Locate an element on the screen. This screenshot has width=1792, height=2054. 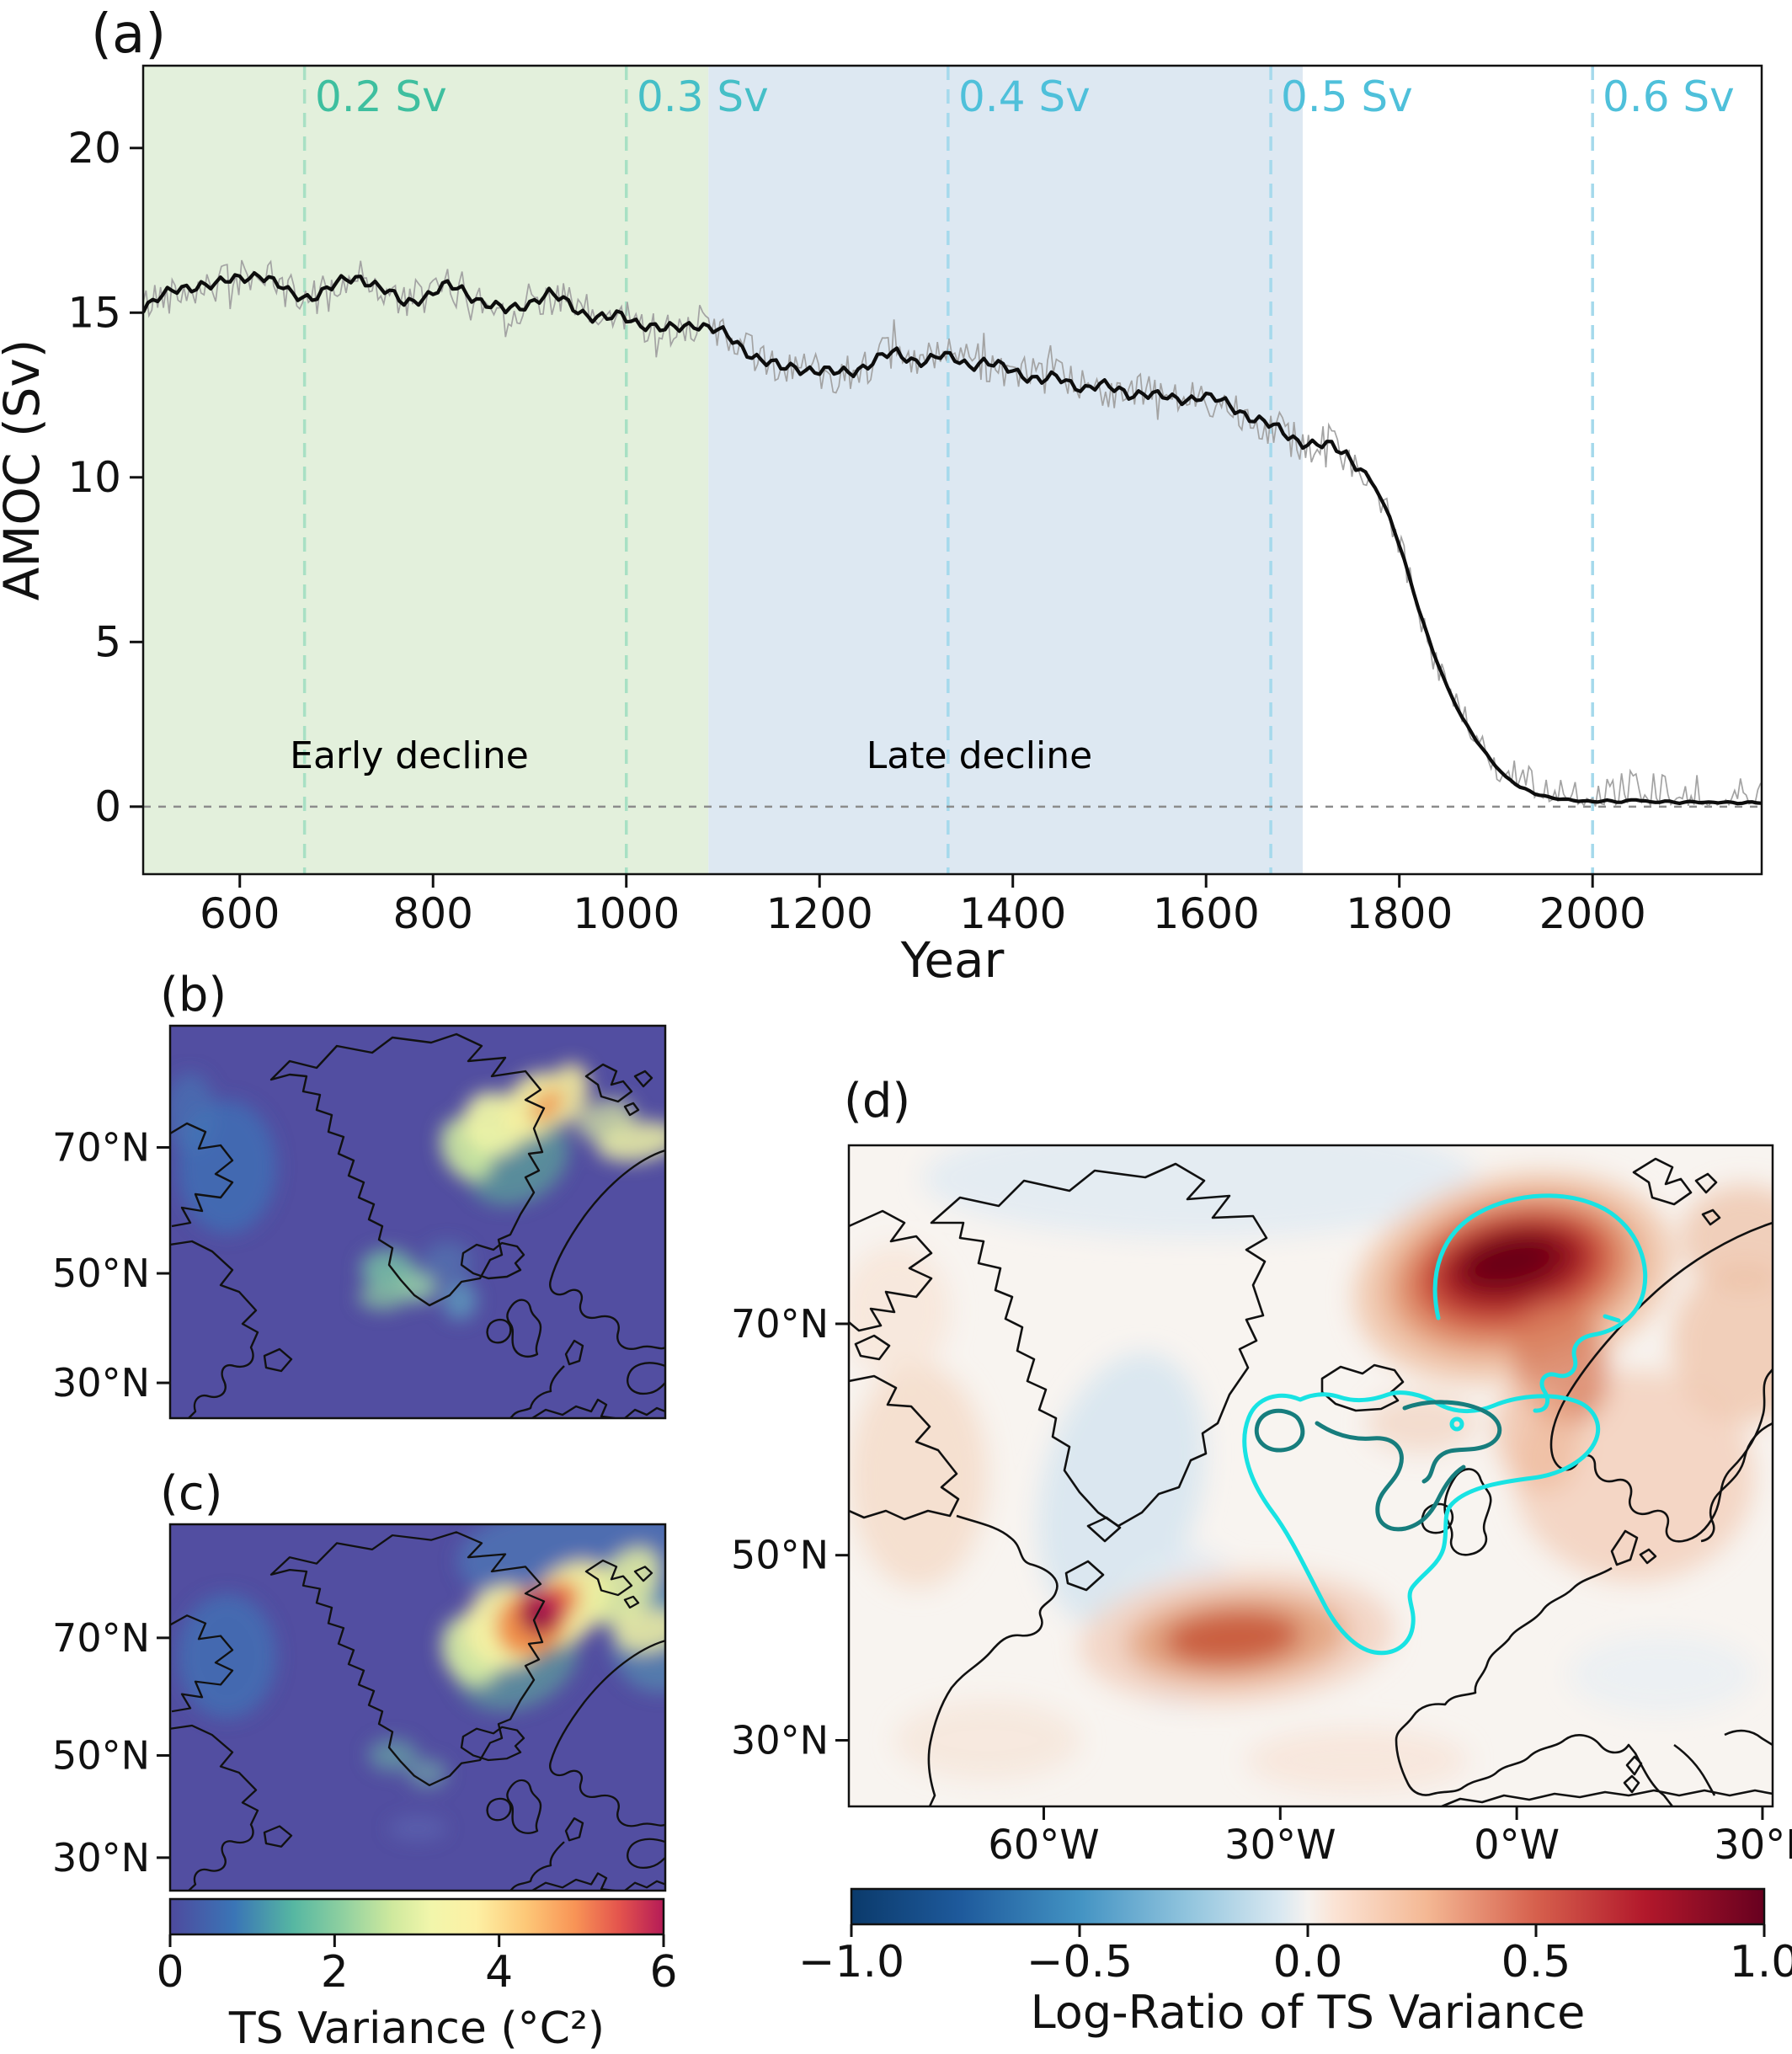
lon-tick-label: 60°W is located at coordinates (1044, 1846).